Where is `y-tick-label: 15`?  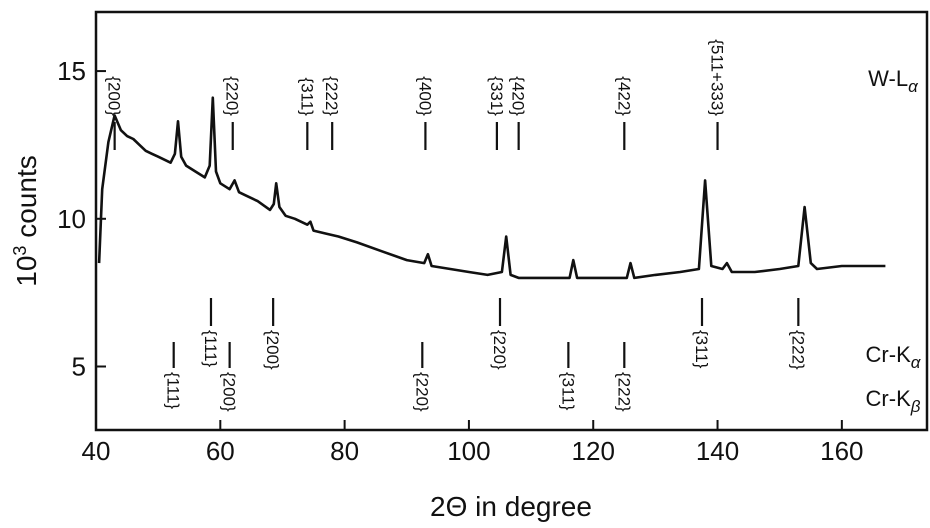
y-tick-label: 15 is located at coordinates (71, 71).